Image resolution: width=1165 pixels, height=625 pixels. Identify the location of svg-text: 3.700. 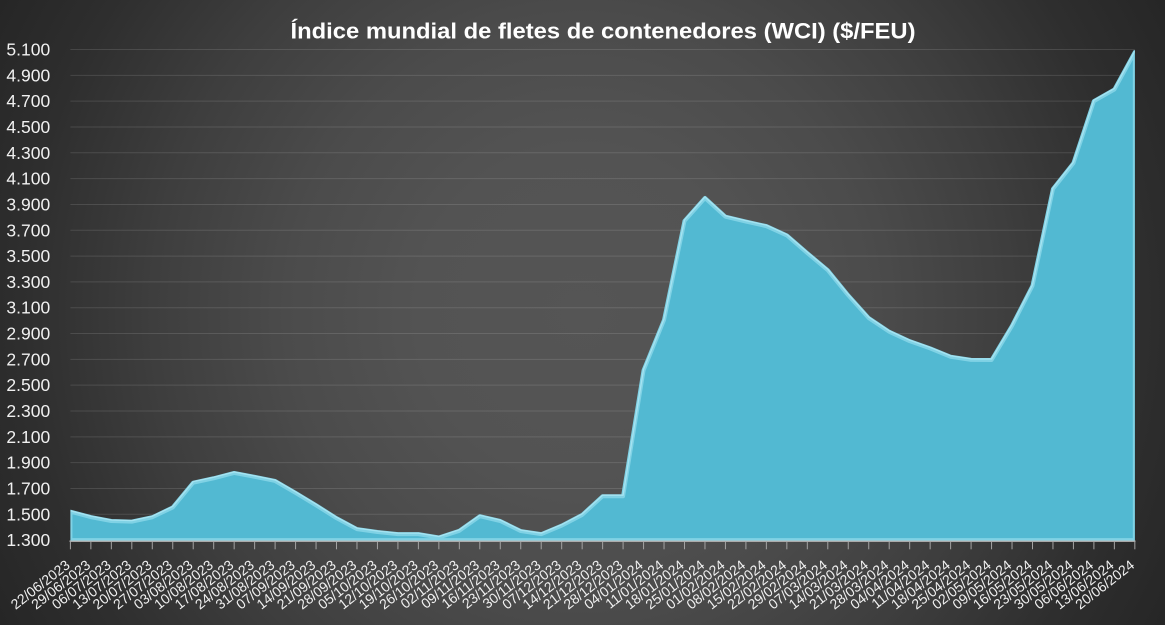
(28, 230).